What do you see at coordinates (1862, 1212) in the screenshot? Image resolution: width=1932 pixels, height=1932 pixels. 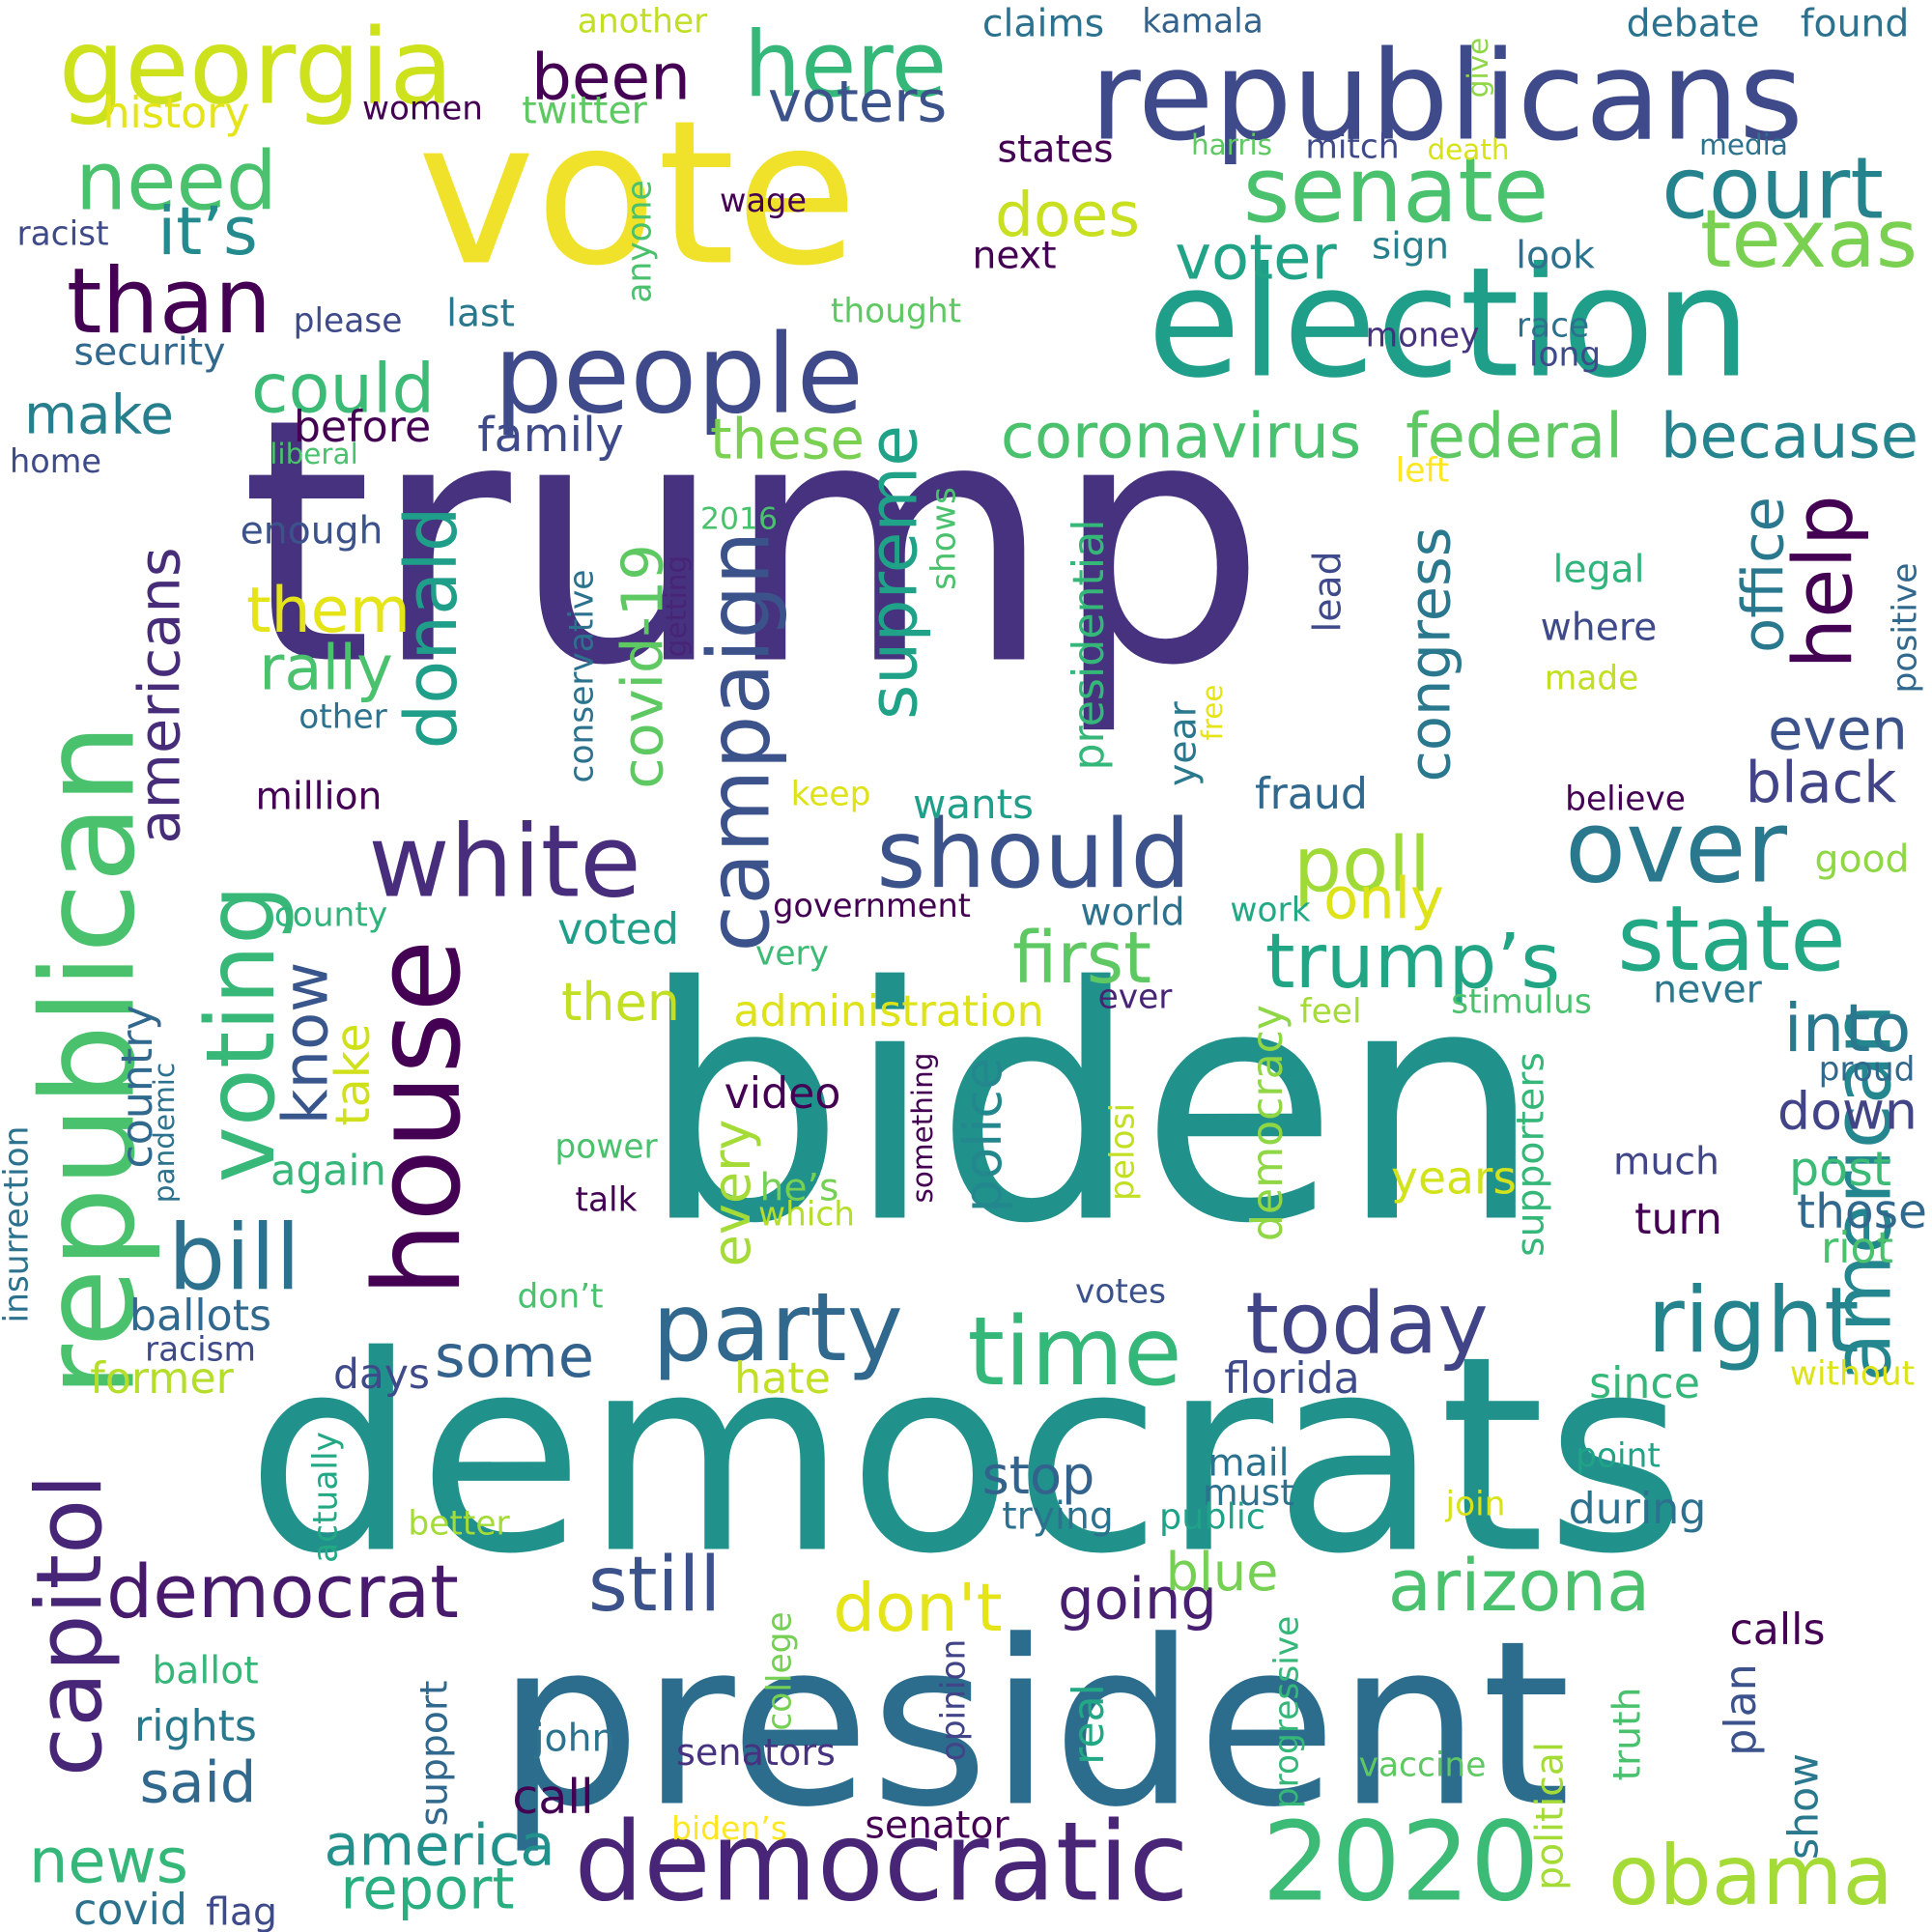 I see `word-those: those` at bounding box center [1862, 1212].